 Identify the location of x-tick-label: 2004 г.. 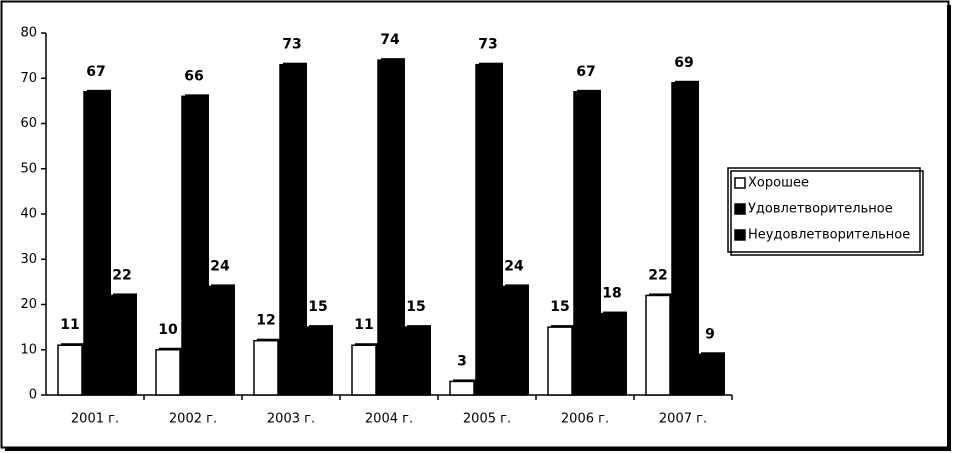
(389, 419).